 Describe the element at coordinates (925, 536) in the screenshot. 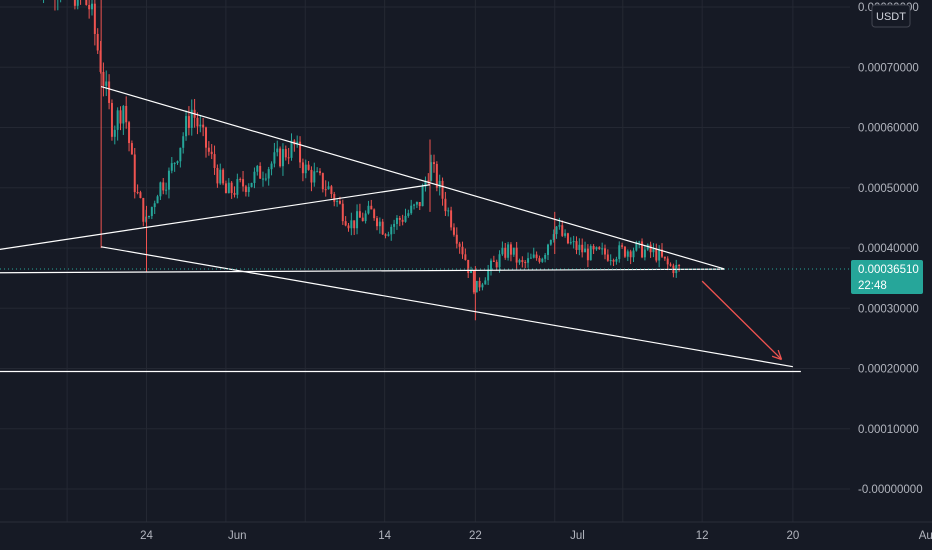

I see `x-tick-label: Aug` at that location.